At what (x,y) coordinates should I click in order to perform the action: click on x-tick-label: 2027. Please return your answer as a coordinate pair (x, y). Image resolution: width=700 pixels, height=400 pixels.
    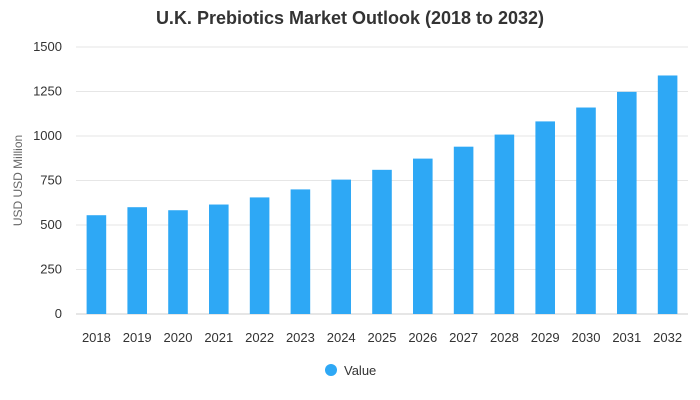
    Looking at the image, I should click on (463, 337).